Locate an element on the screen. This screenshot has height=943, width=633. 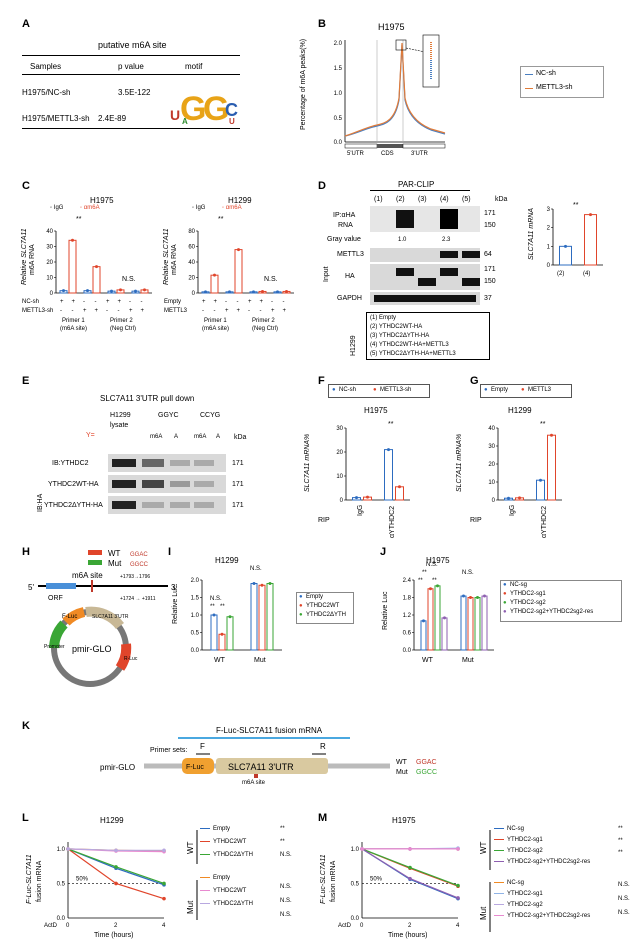
d-lane-4: (4) is located at coordinates (444, 199).